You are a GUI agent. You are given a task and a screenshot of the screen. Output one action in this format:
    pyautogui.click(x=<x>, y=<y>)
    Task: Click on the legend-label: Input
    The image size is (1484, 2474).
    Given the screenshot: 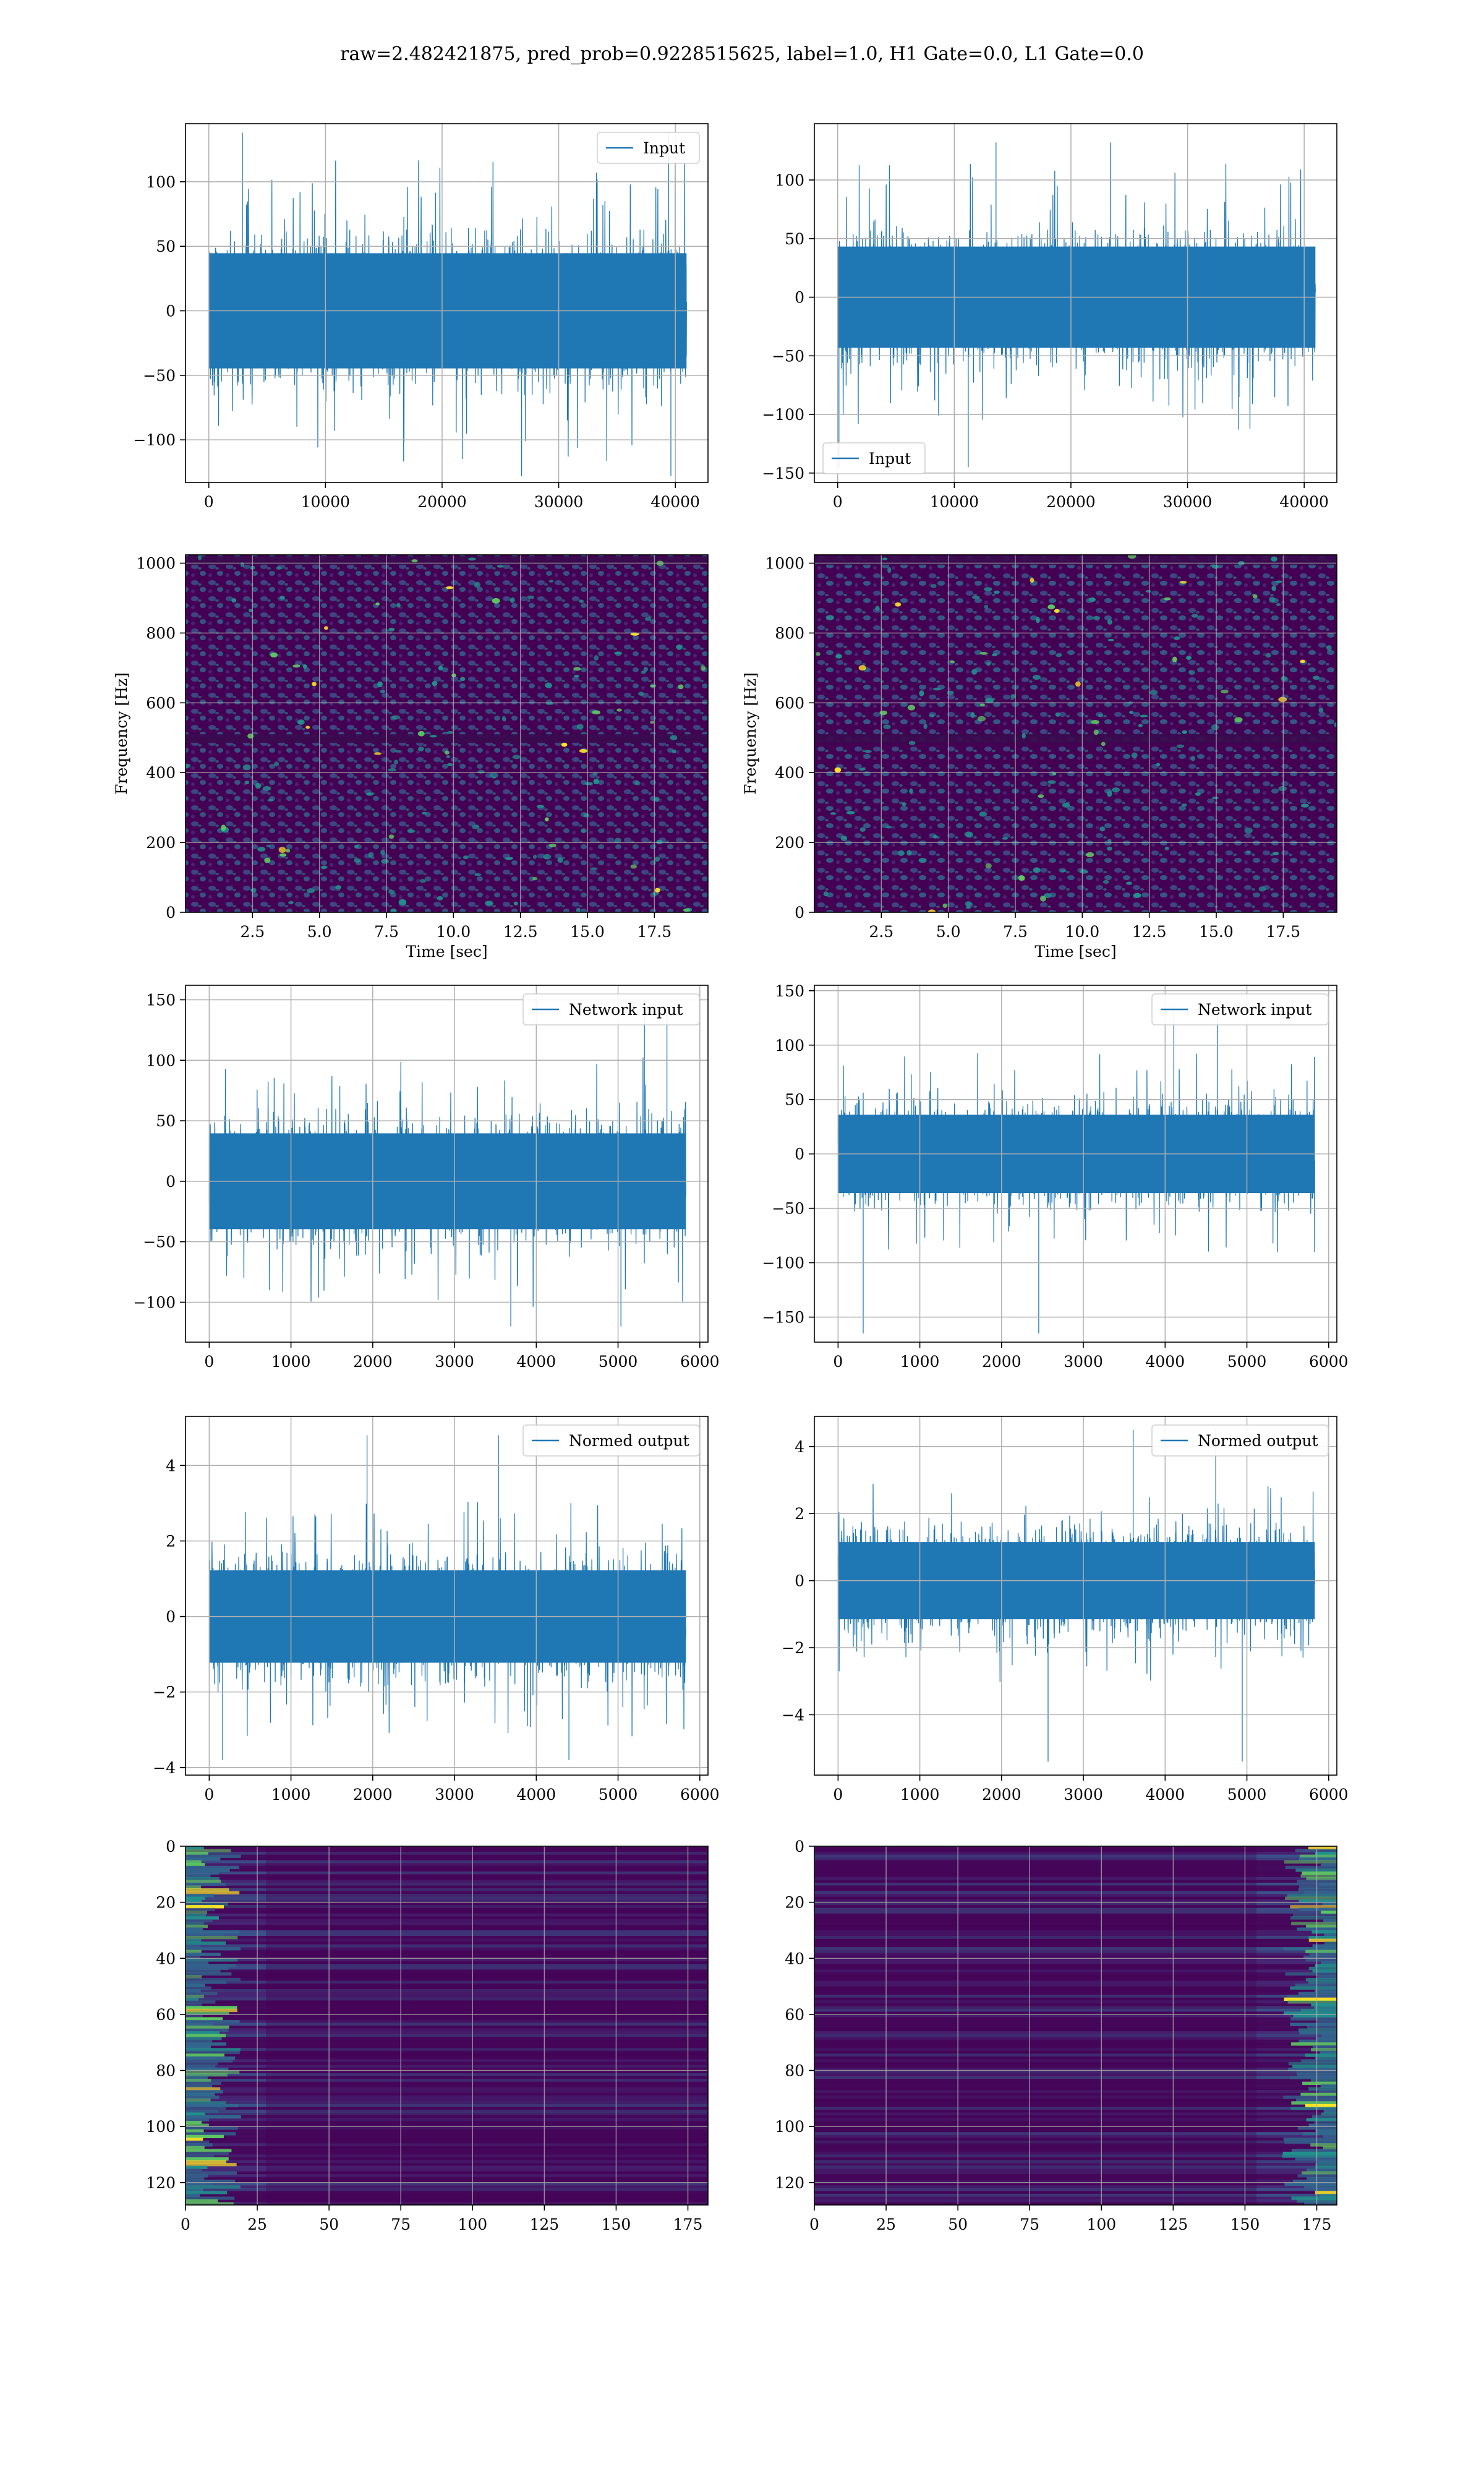 What is the action you would take?
    pyautogui.click(x=664, y=148)
    